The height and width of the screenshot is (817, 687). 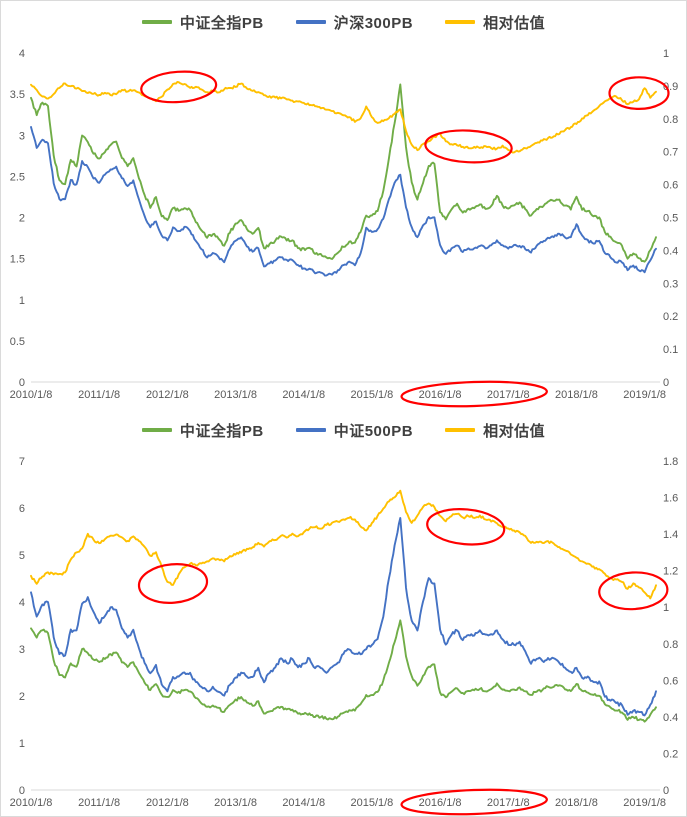 I want to click on right-axis-tick-label: 0.7, so click(x=670, y=153).